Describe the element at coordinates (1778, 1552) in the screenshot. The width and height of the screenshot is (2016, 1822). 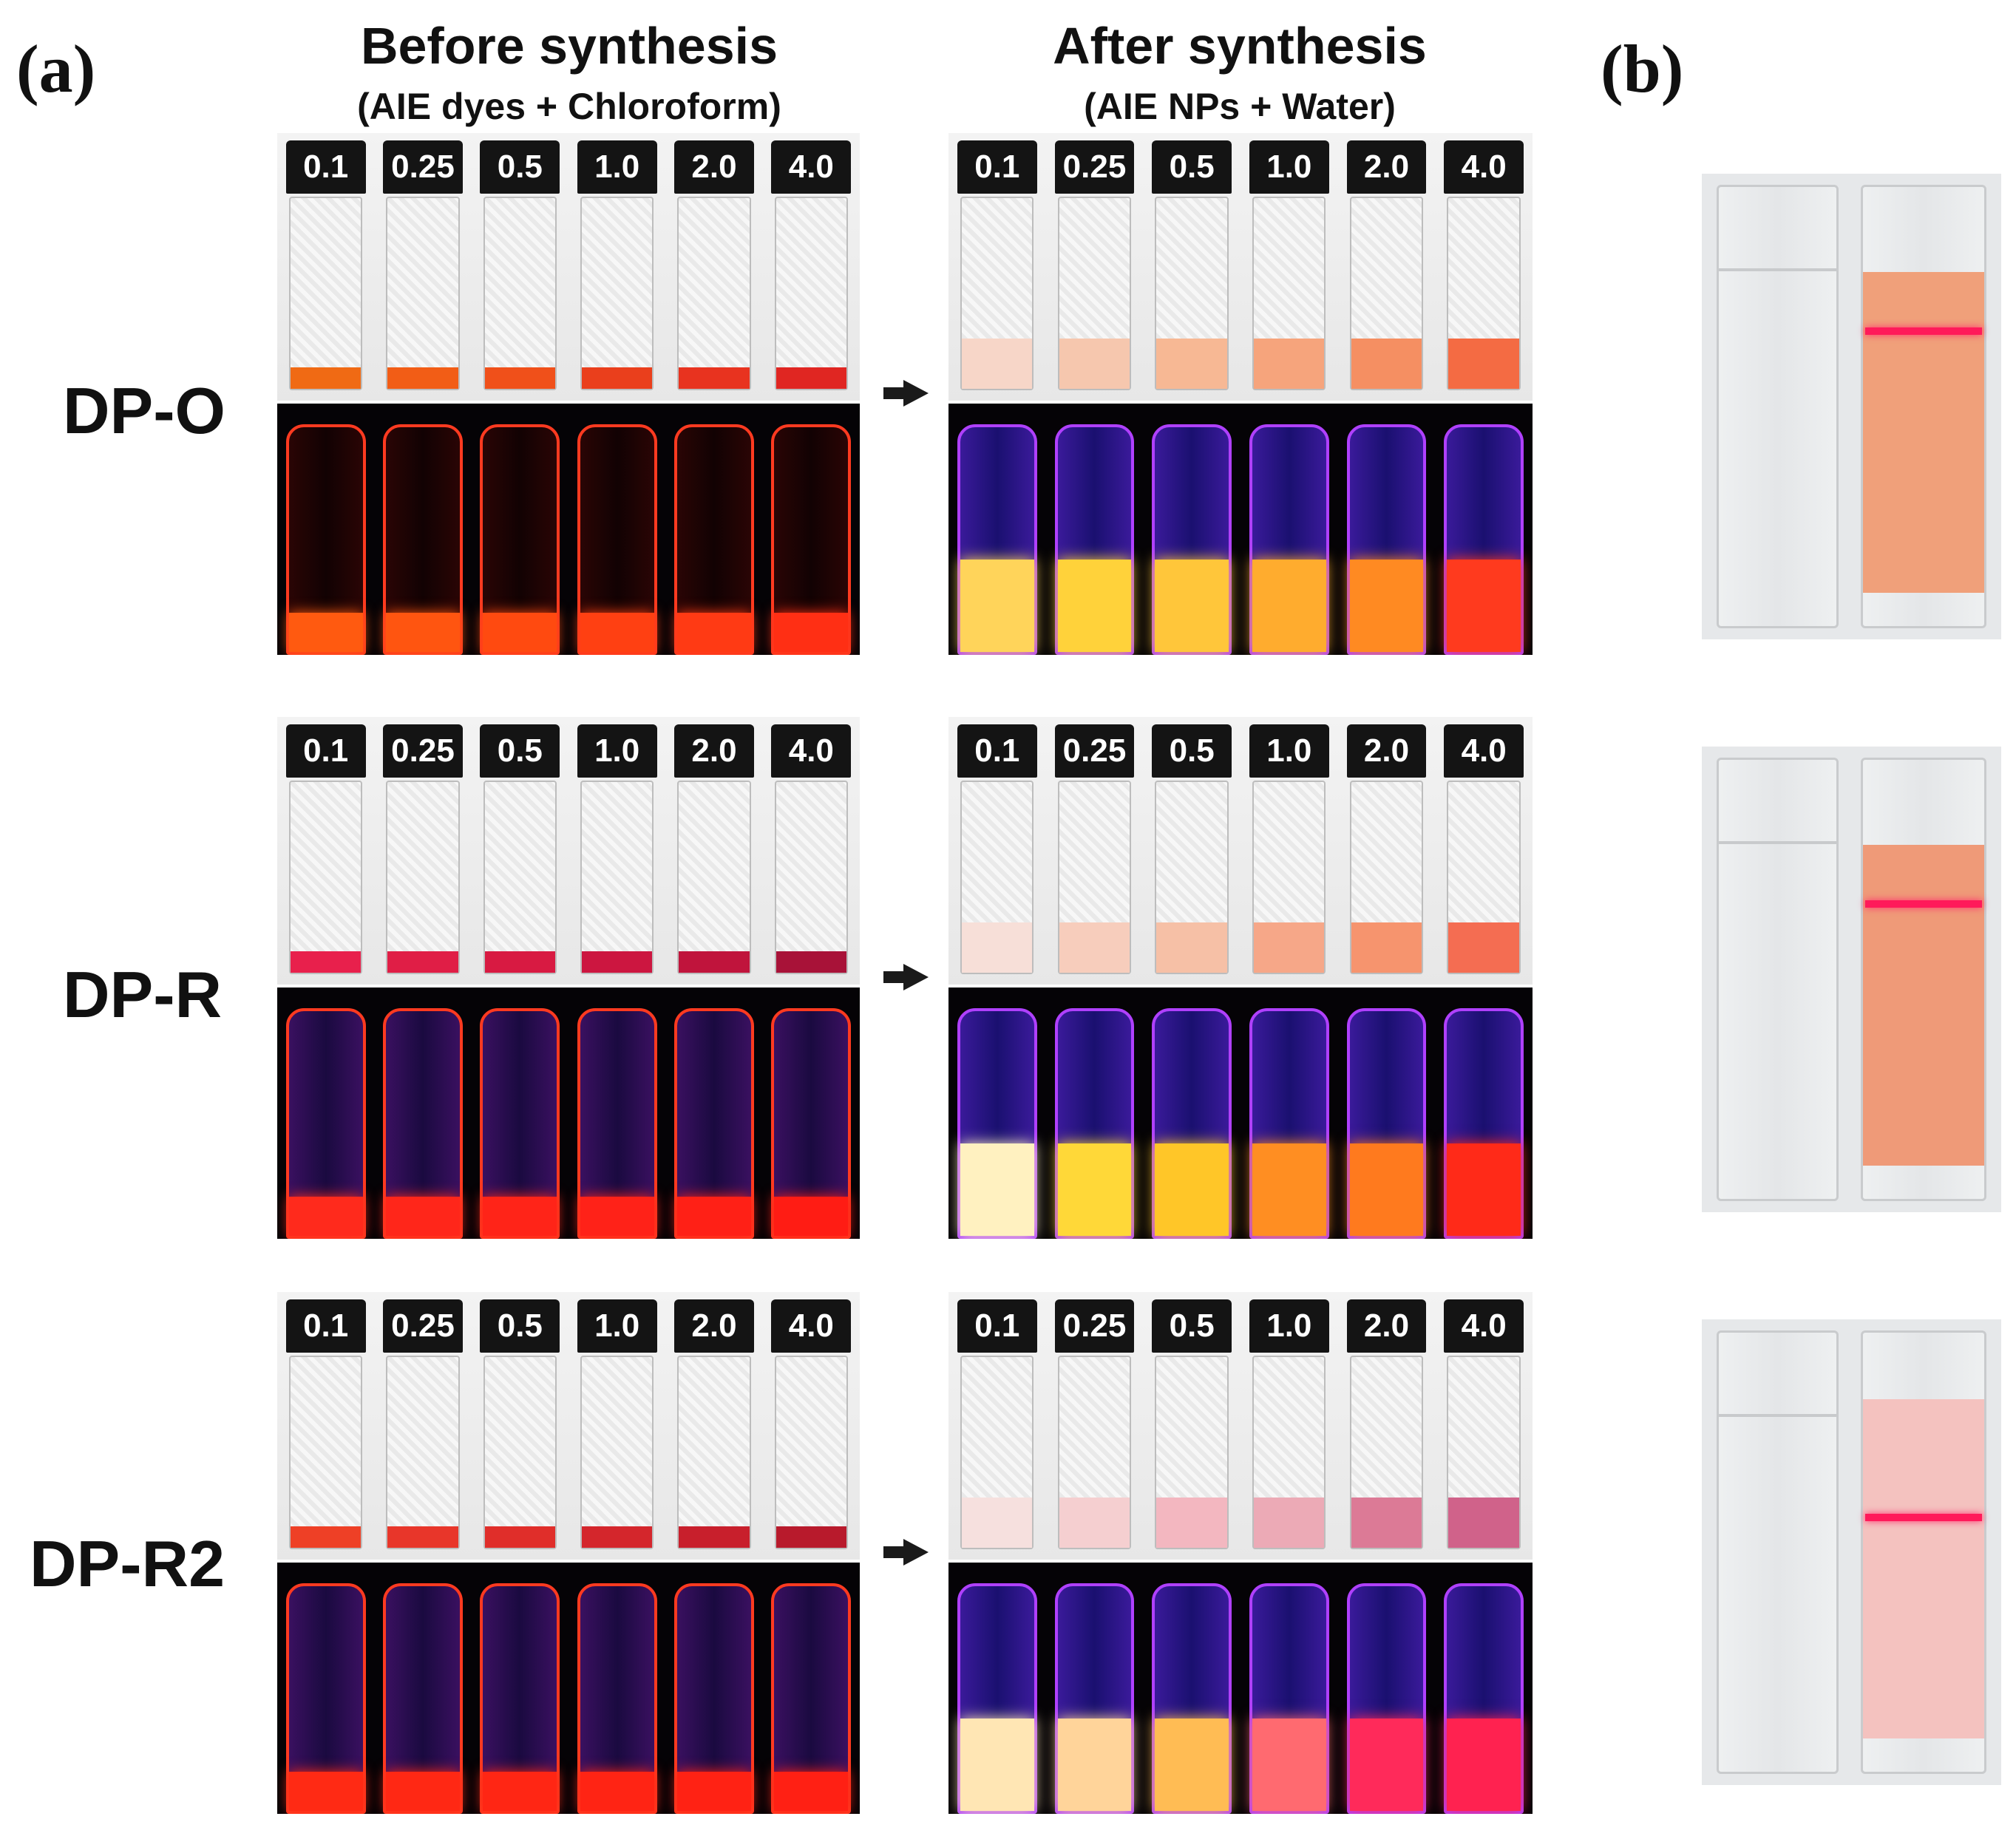
I see `empty-cuvette` at that location.